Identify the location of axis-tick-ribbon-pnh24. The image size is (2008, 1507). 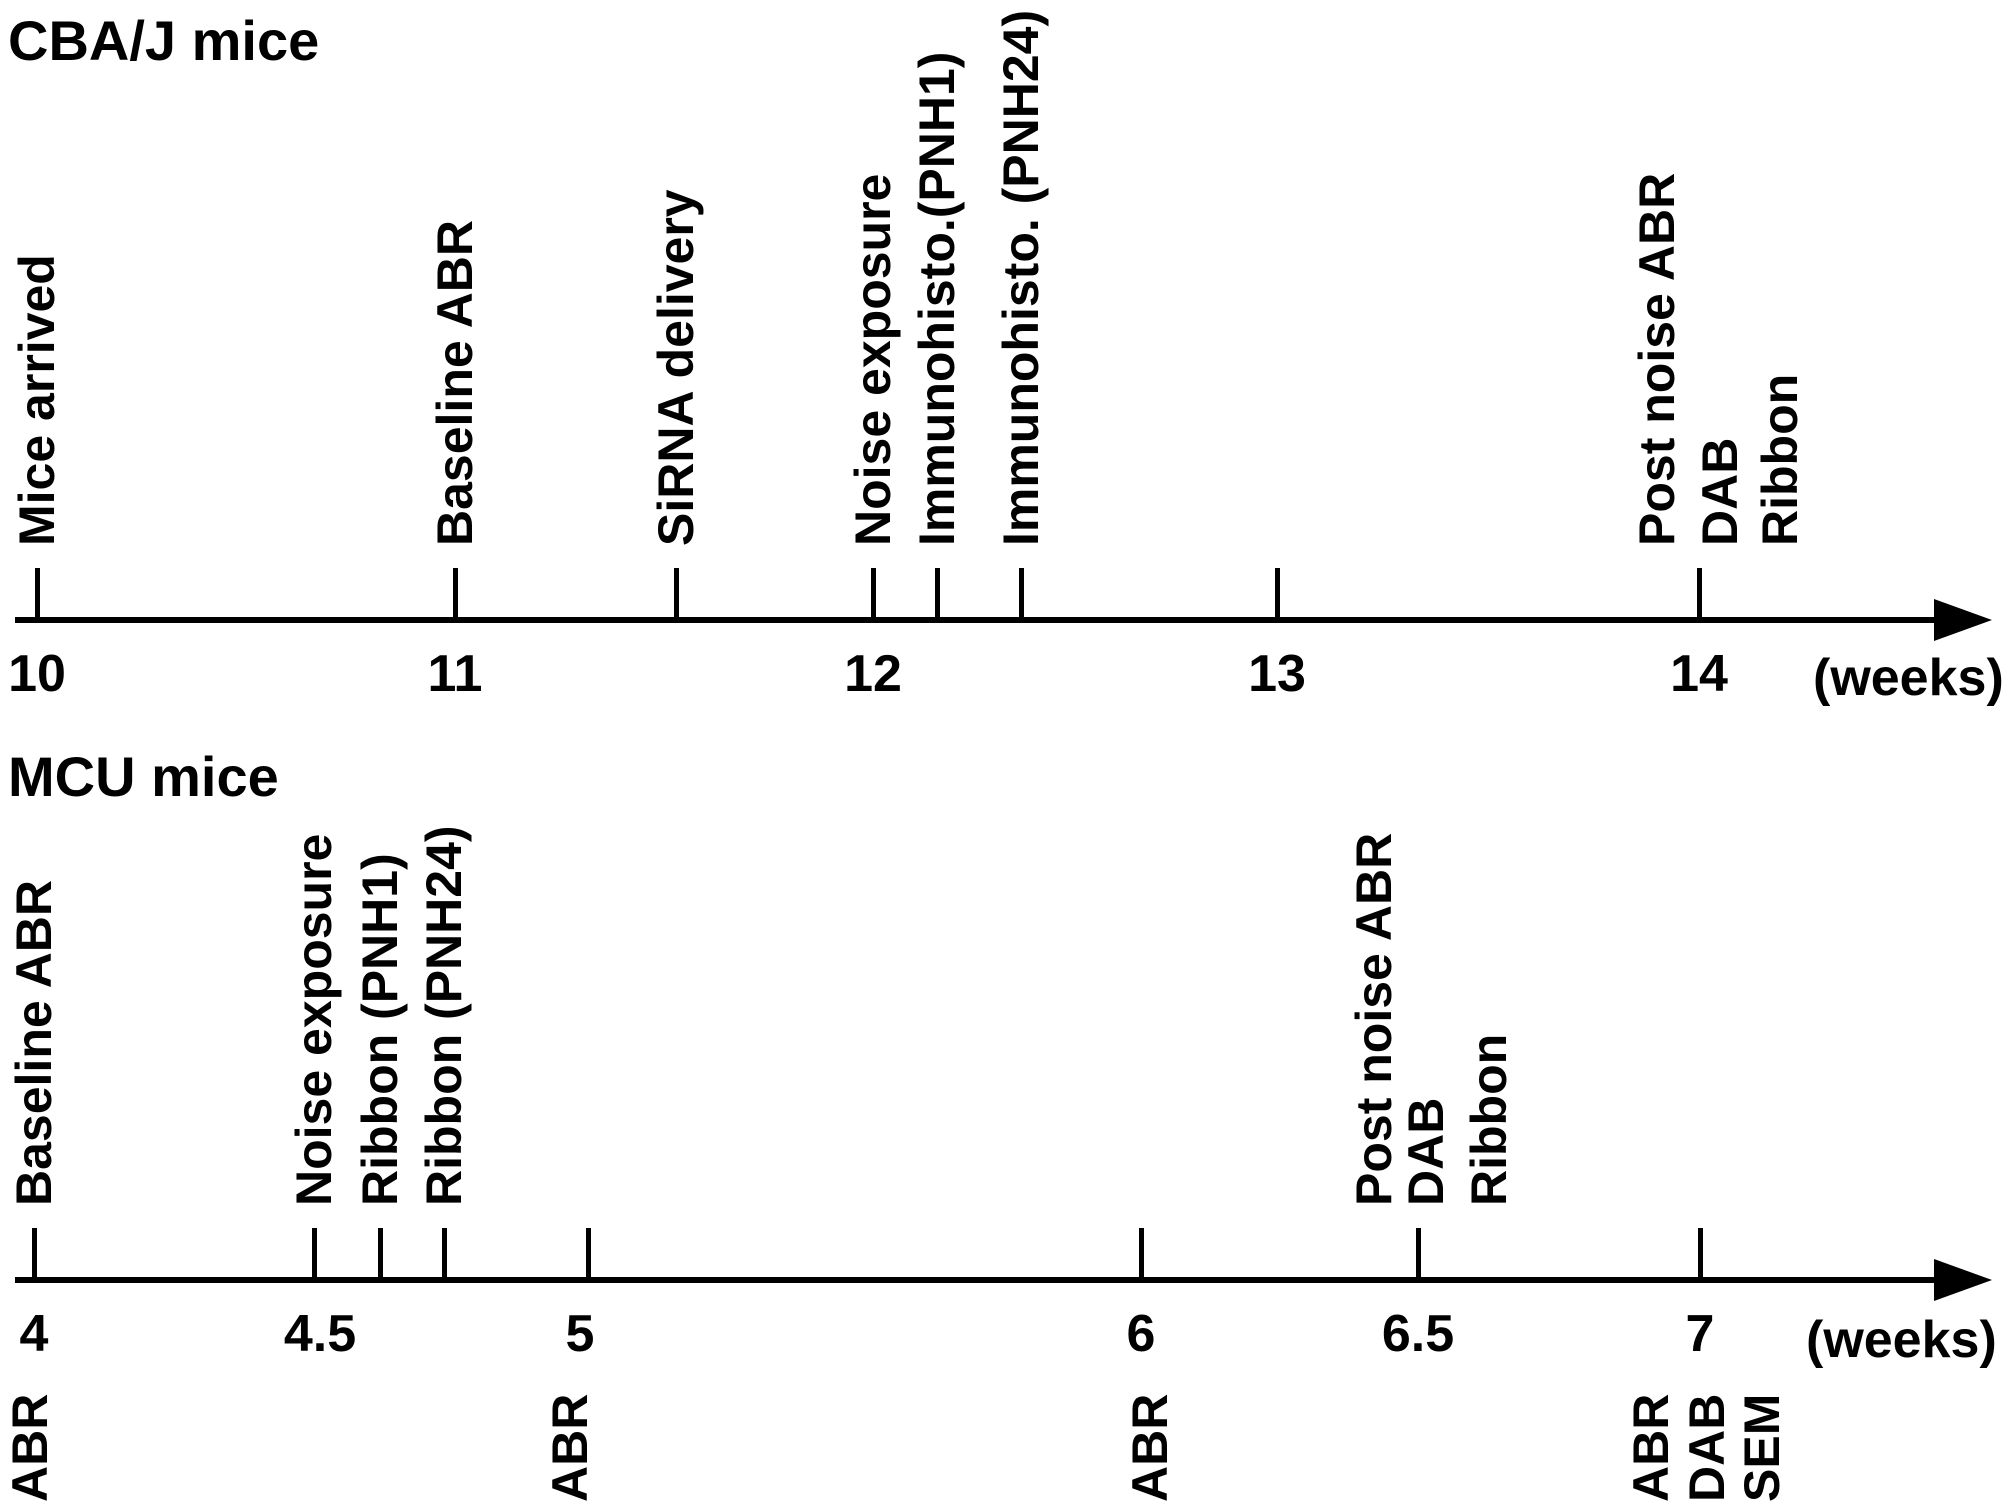
(444, 1255).